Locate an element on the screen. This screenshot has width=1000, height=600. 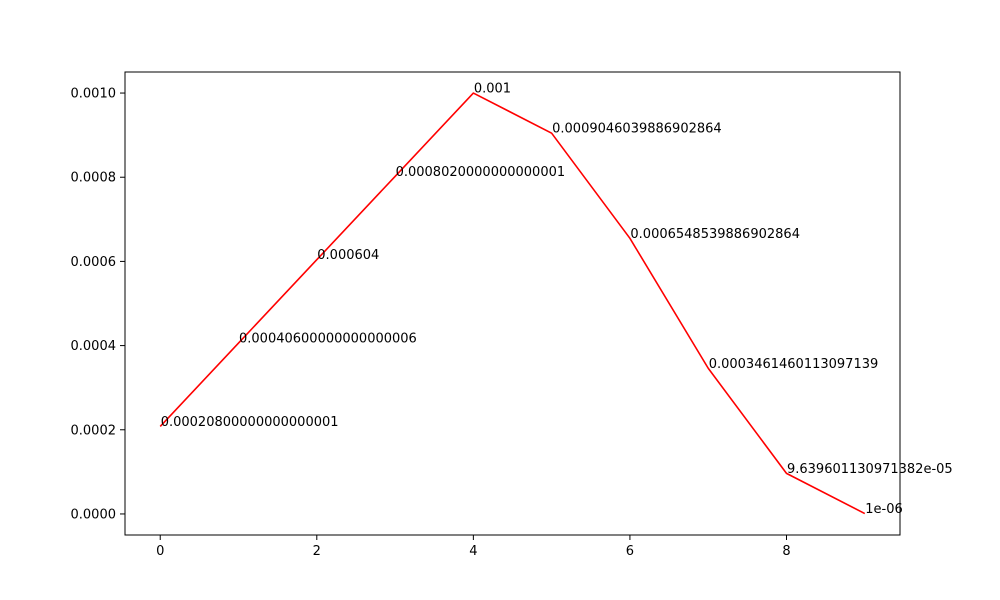
data-label-1: 0.00040600000000000006 is located at coordinates (328, 339).